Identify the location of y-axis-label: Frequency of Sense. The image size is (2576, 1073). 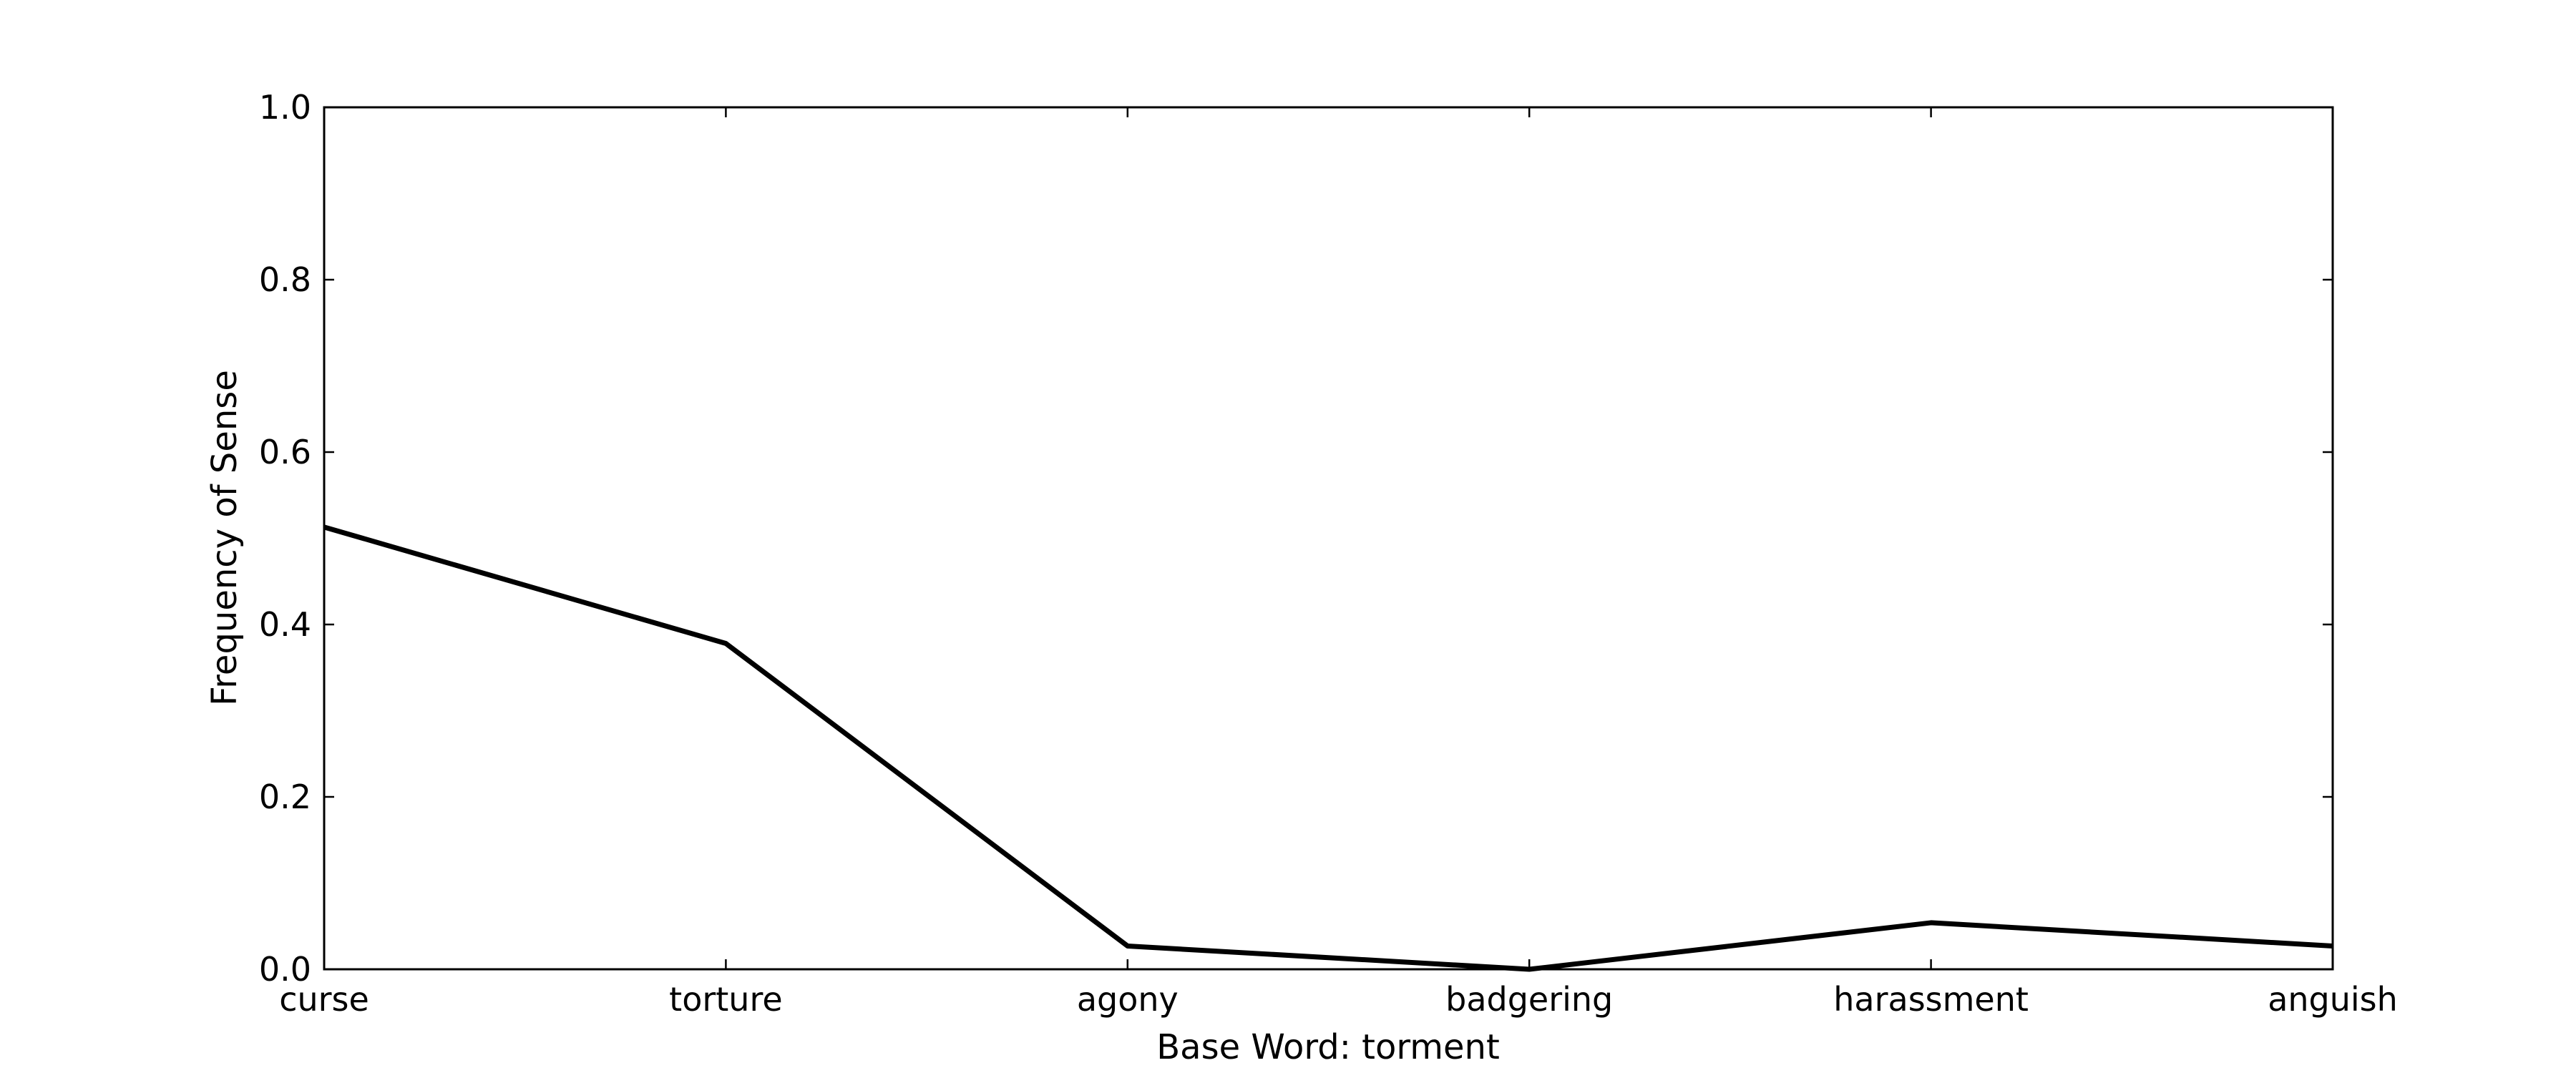
(225, 538).